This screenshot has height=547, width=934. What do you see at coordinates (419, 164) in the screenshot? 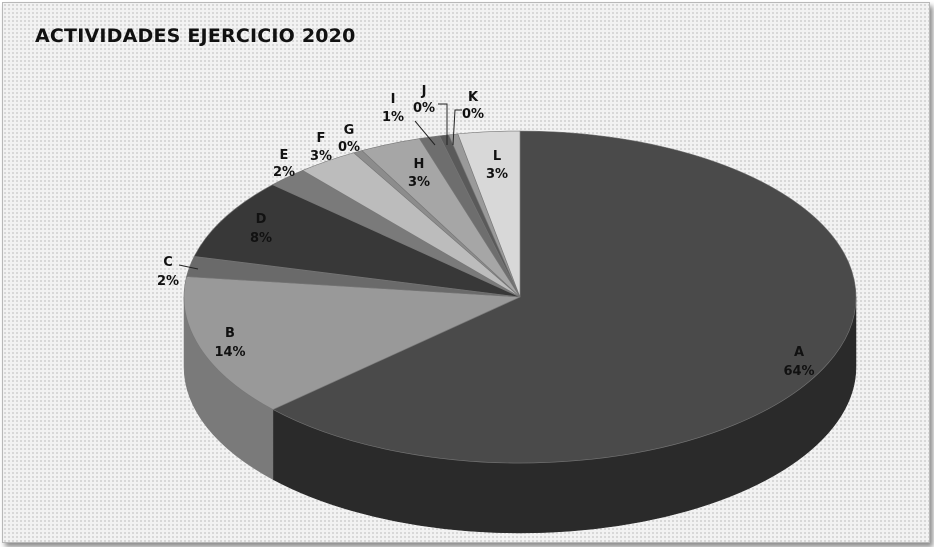
I see `slice-label-h: H` at bounding box center [419, 164].